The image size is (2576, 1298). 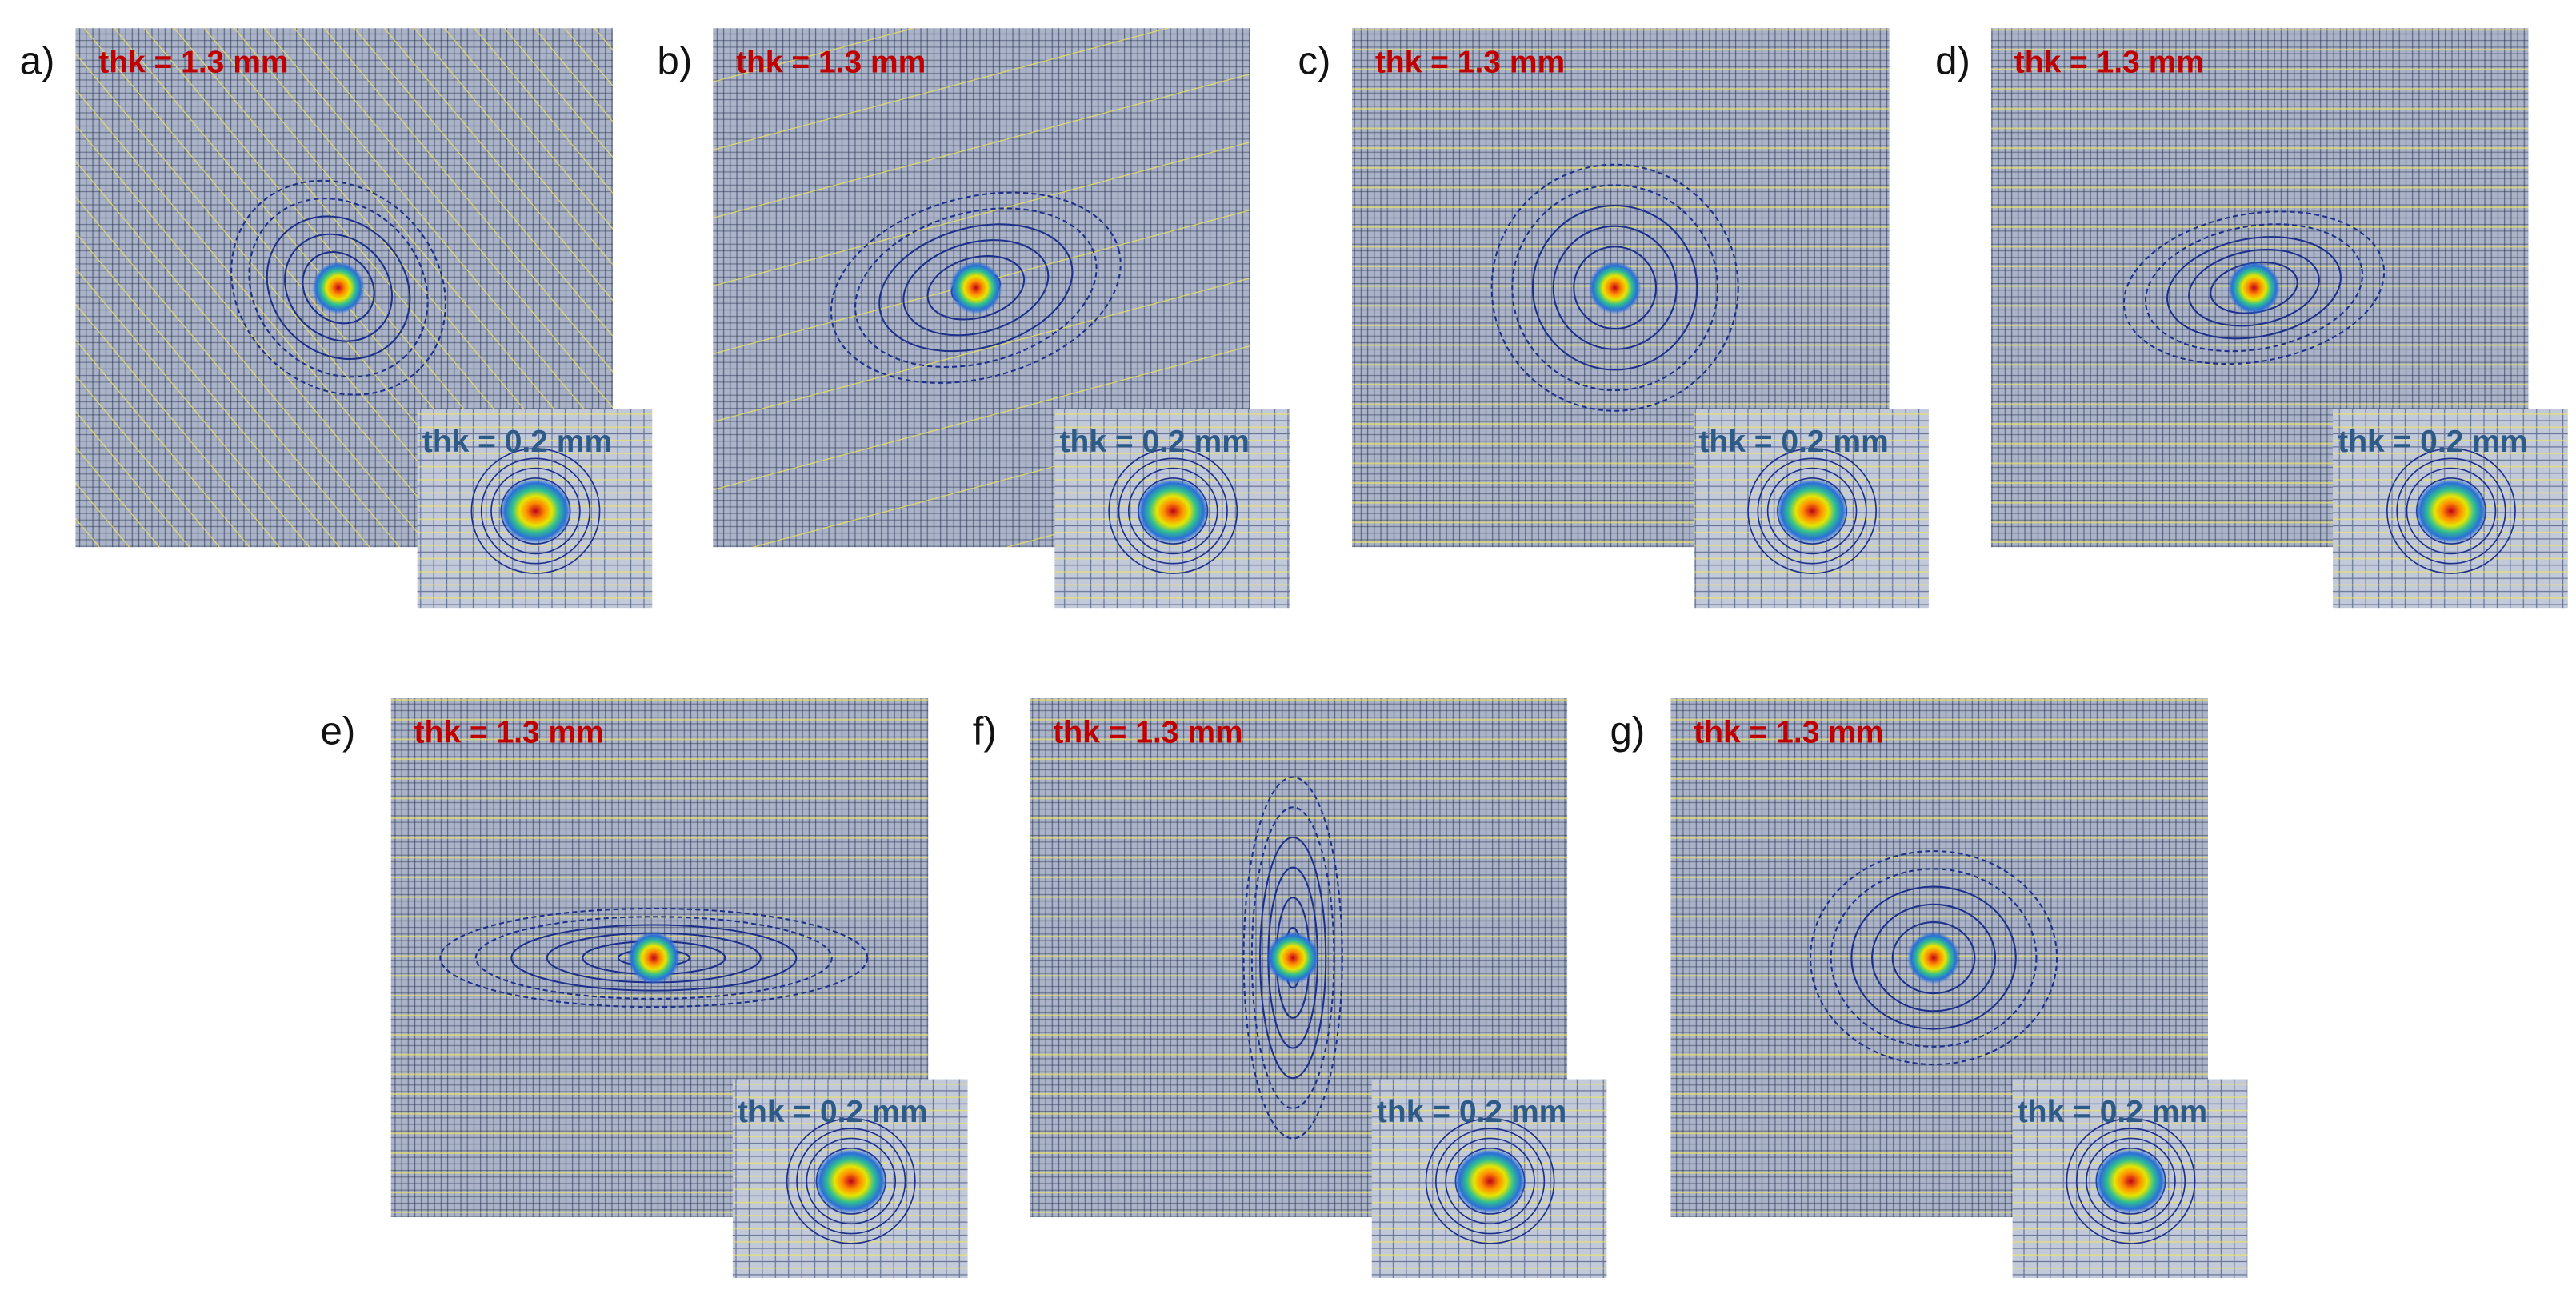 I want to click on panel-letter: e), so click(x=337, y=731).